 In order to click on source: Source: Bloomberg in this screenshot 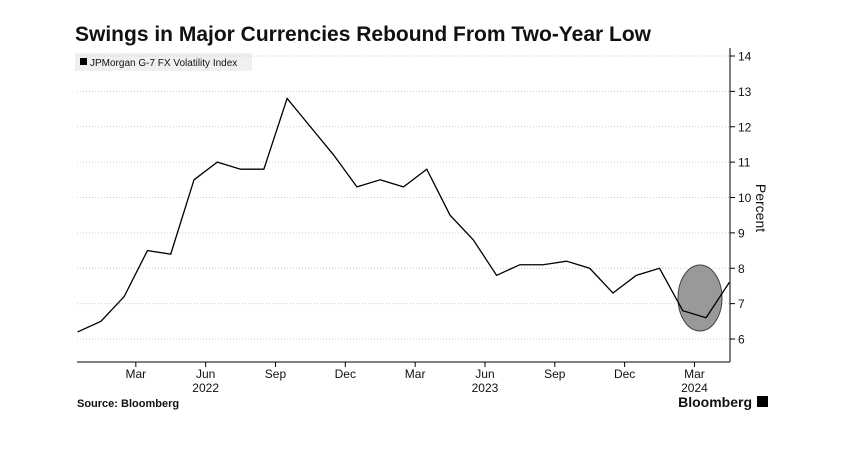, I will do `click(128, 404)`.